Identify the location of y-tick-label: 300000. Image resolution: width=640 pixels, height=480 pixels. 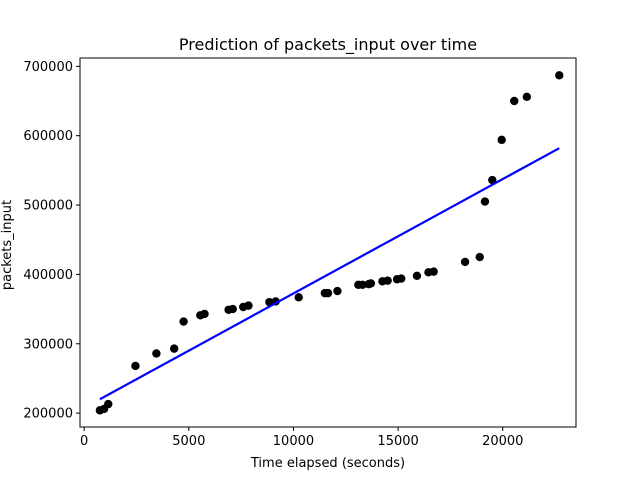
(48, 344).